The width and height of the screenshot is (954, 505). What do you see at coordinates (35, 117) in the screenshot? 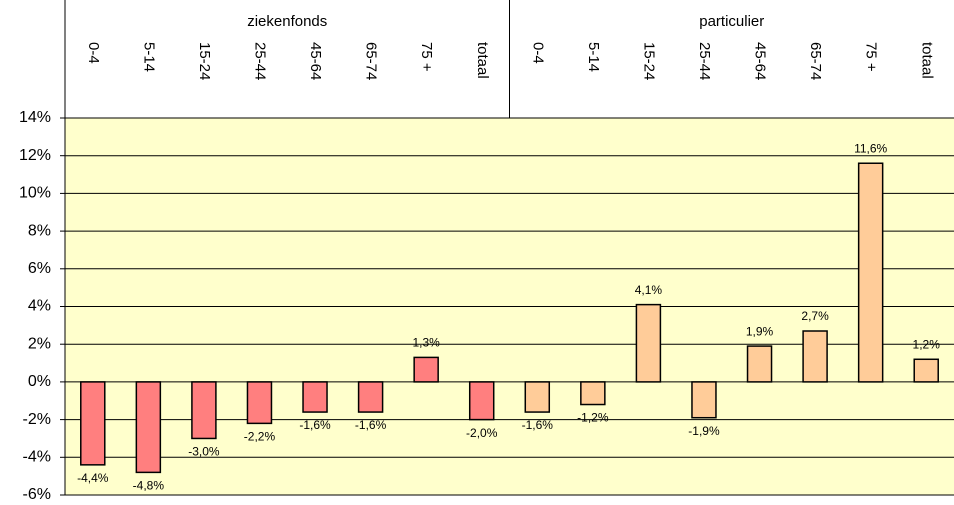
I see `y-tick-label: 14%` at bounding box center [35, 117].